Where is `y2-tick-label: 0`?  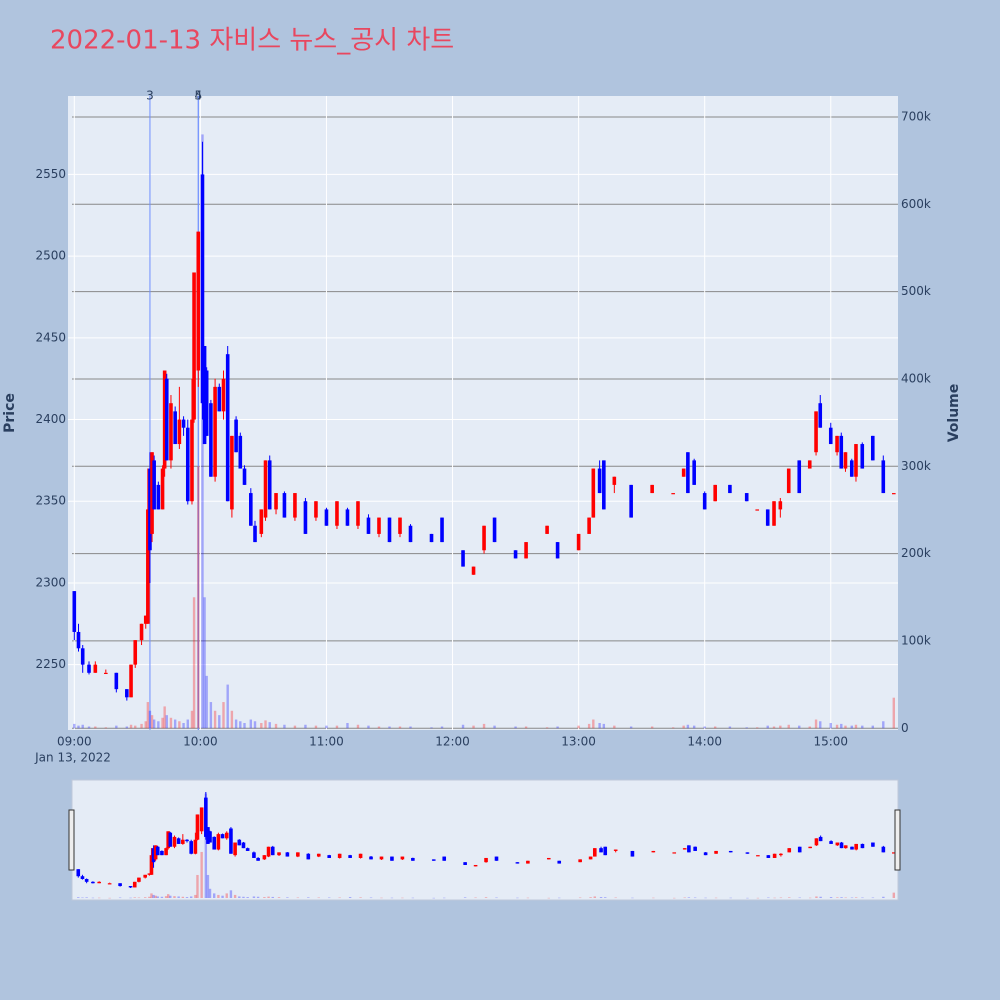
y2-tick-label: 0 is located at coordinates (905, 728).